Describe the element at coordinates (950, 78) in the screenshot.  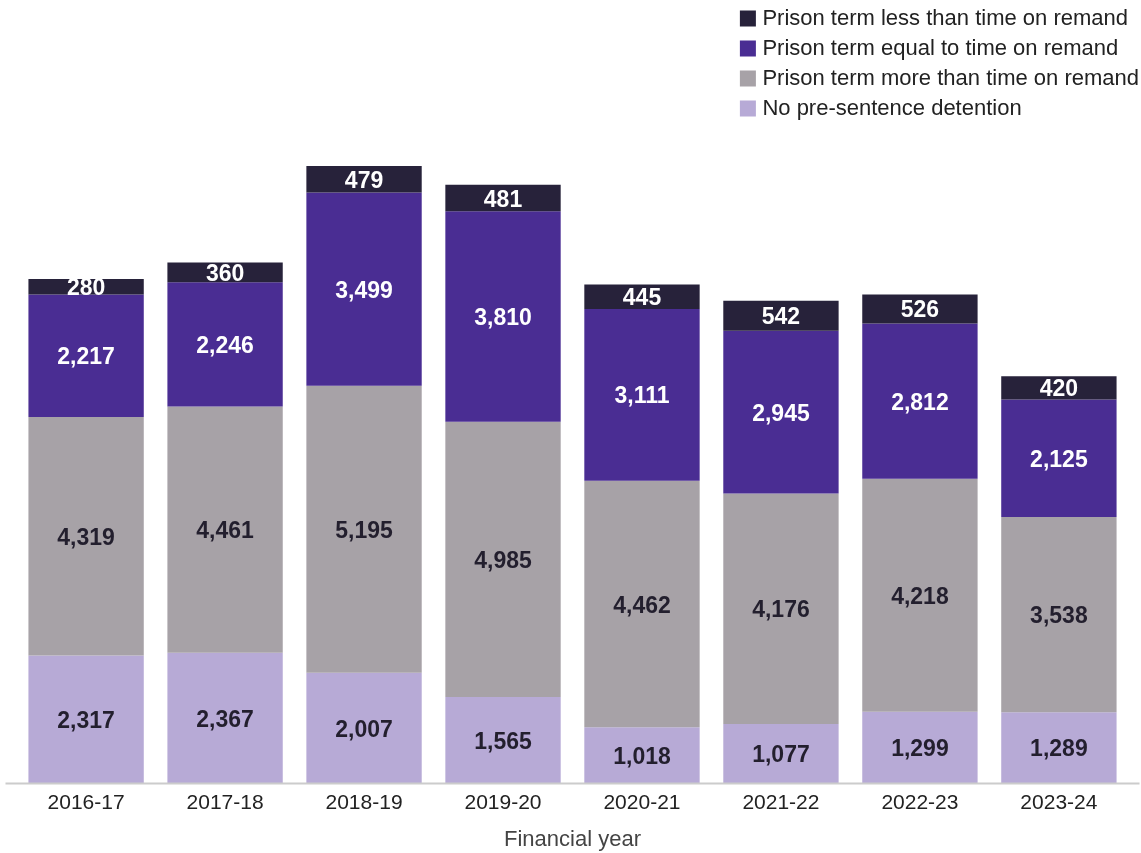
I see `legend-label: Prison term more than time on remand` at that location.